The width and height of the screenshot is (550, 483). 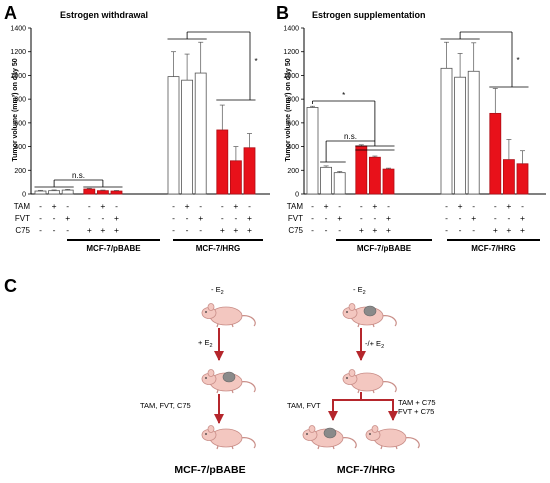 What do you see at coordinates (291, 52) in the screenshot?
I see `y-tick-label: 1200` at bounding box center [291, 52].